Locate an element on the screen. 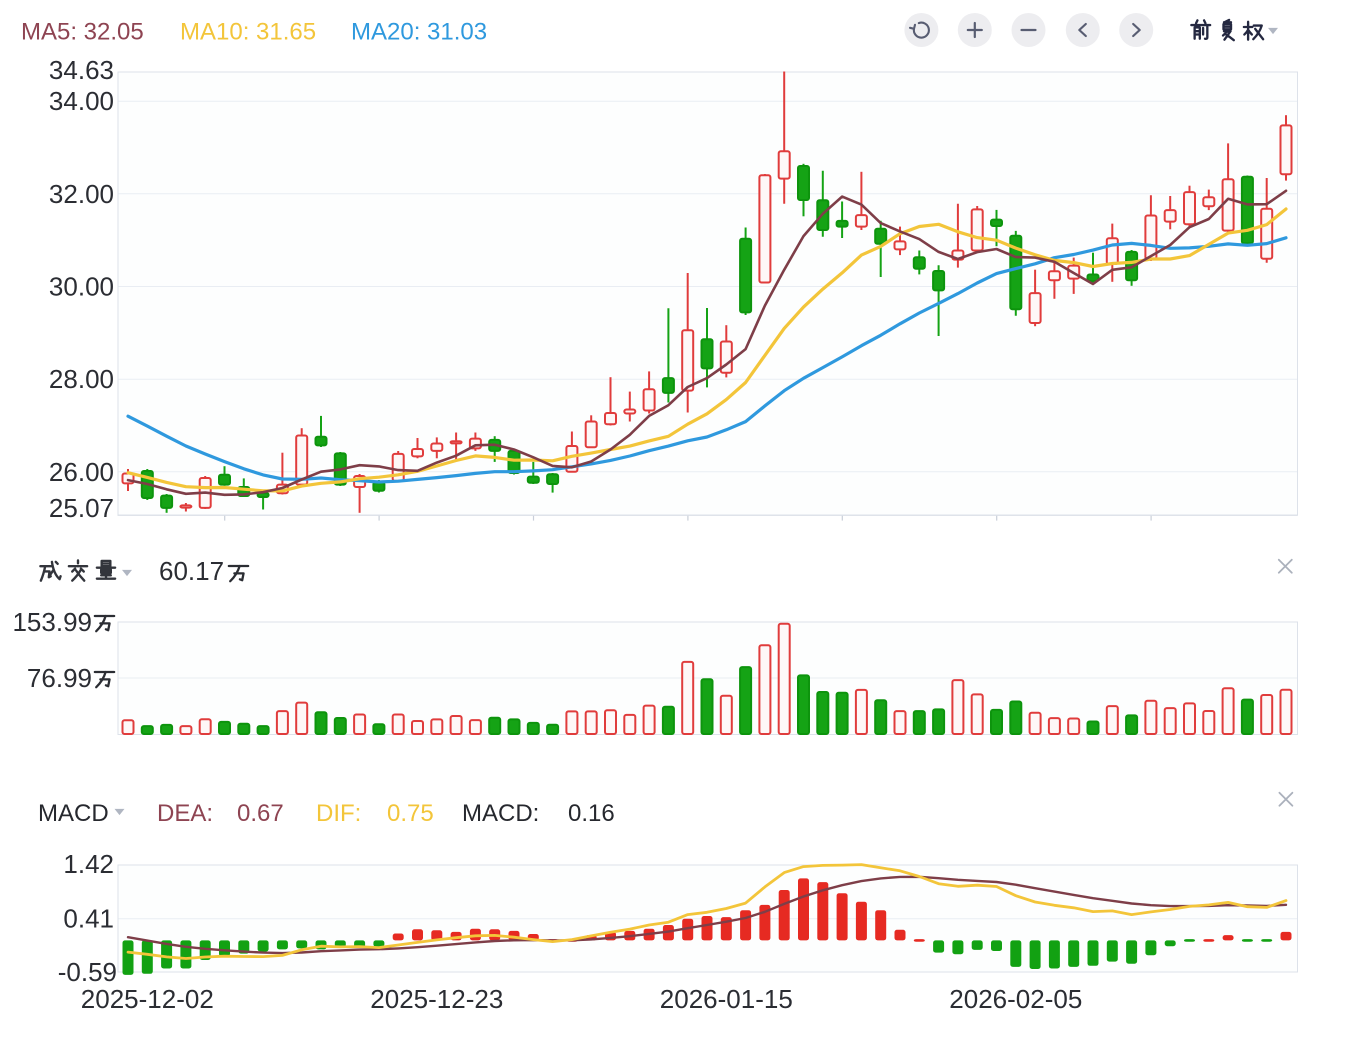  svg-text: 2026-02-05 is located at coordinates (1015, 999).